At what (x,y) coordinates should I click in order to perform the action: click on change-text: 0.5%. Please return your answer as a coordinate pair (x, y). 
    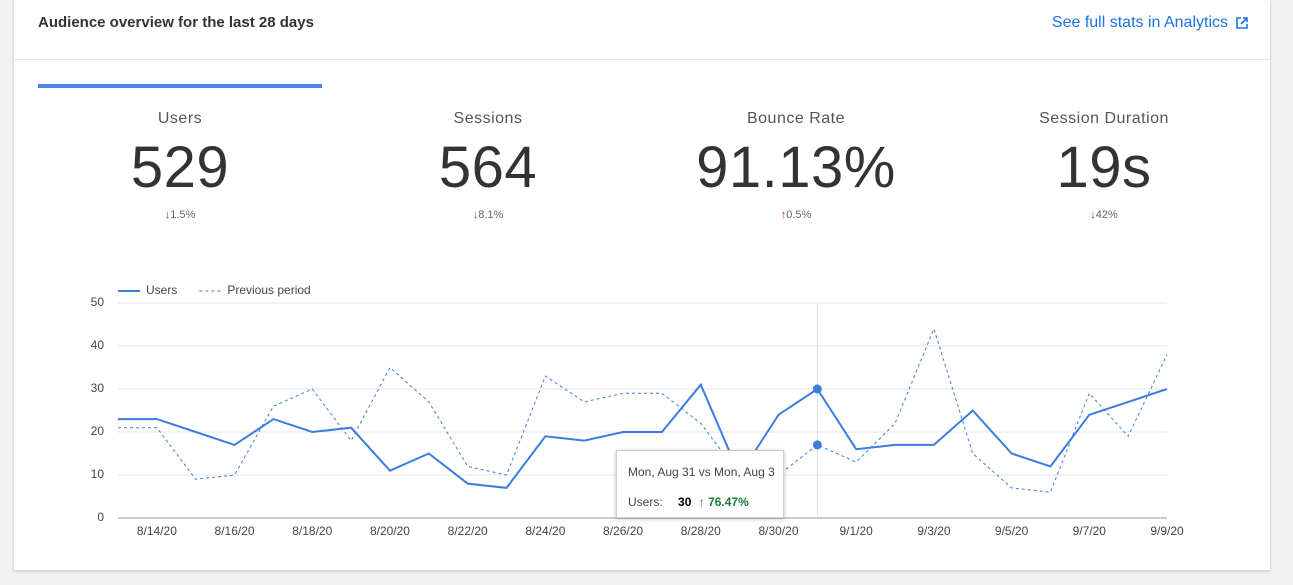
    Looking at the image, I should click on (799, 215).